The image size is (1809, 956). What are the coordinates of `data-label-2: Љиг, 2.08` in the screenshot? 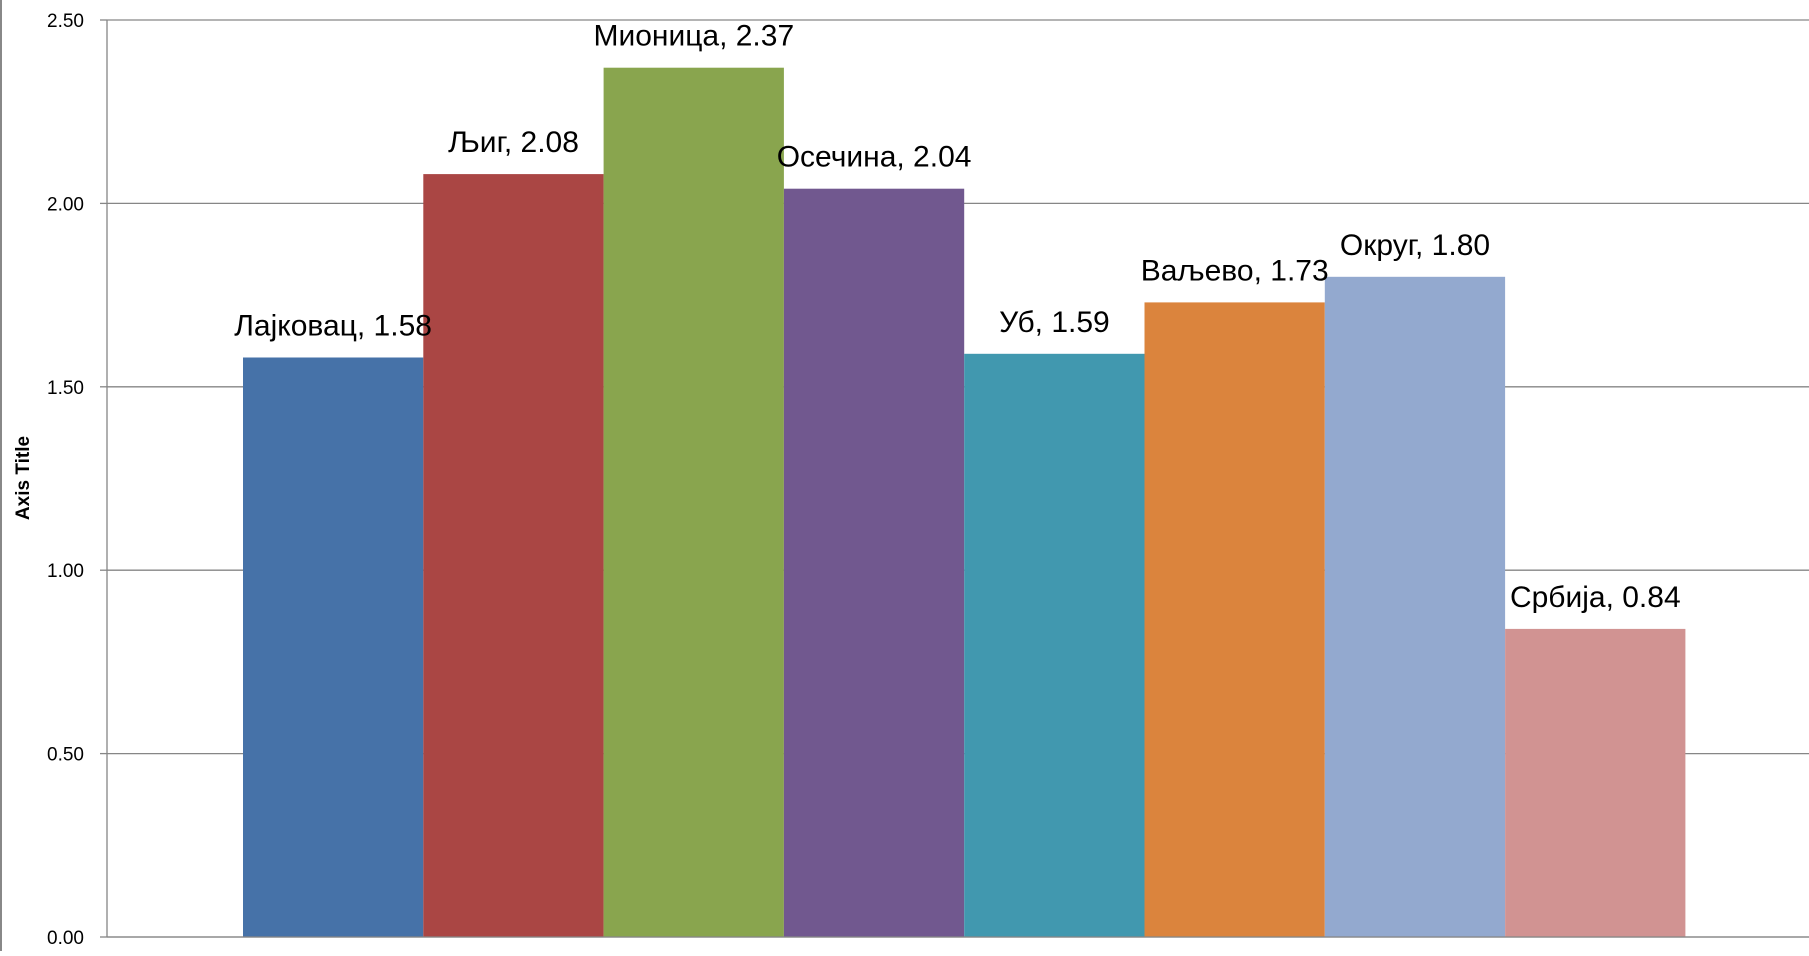 It's located at (513, 142).